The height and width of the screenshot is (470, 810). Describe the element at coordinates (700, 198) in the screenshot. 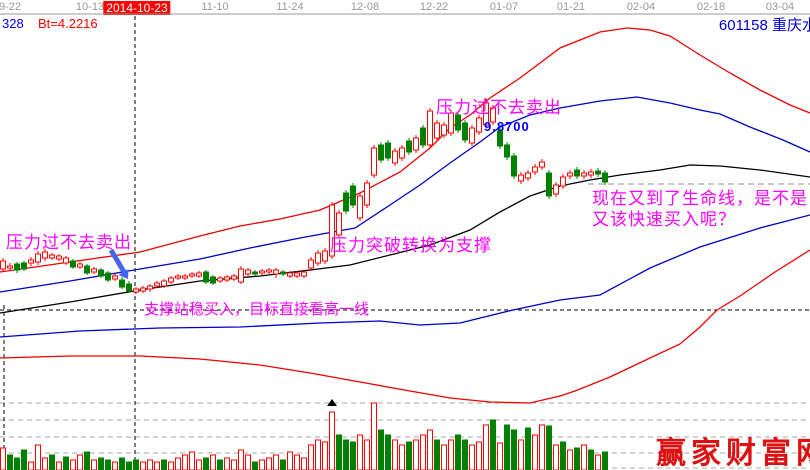

I see `annotation-lifeline-line1: 现在又到了生命线，是不是` at that location.